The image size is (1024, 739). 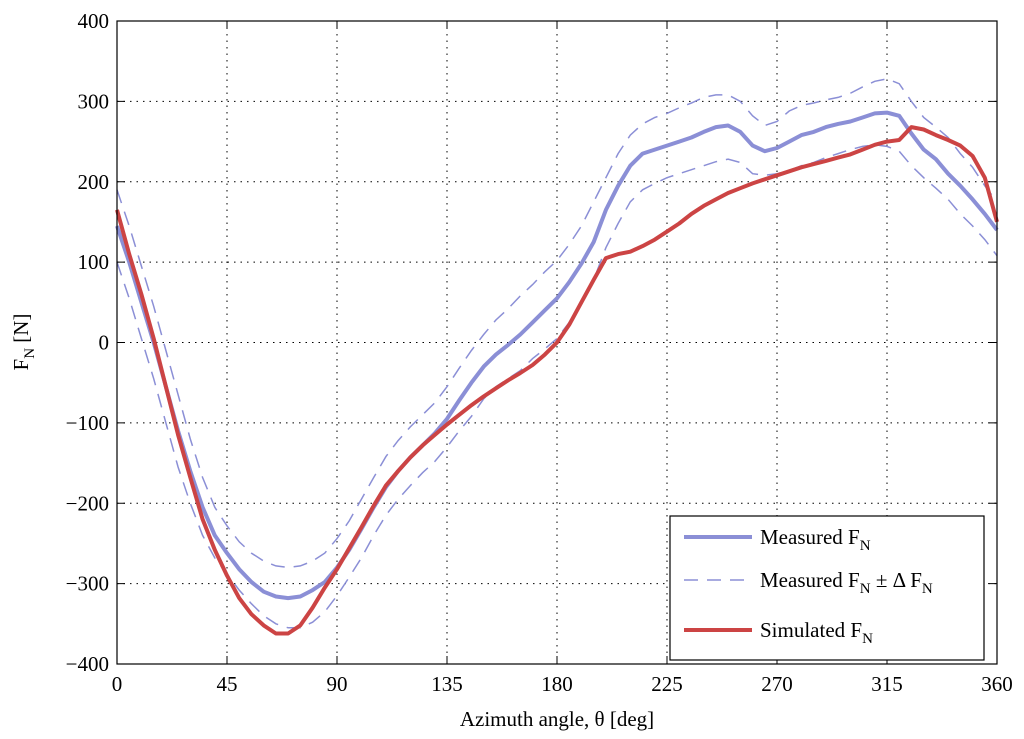 What do you see at coordinates (87, 423) in the screenshot?
I see `y-tick-label: −100` at bounding box center [87, 423].